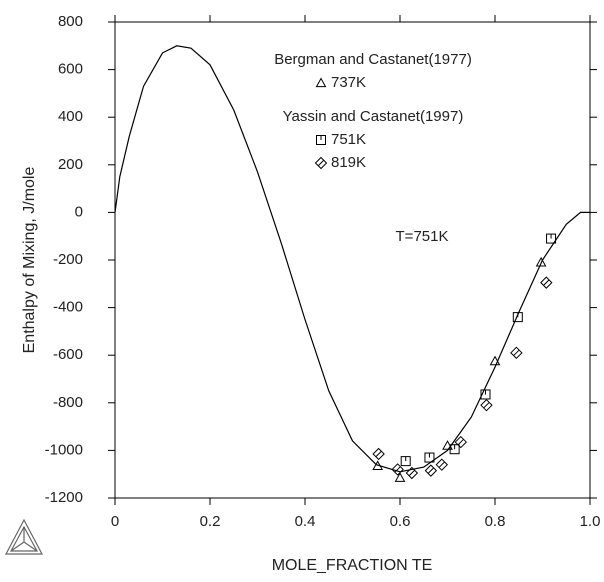 The height and width of the screenshot is (582, 604). What do you see at coordinates (210, 521) in the screenshot?
I see `x-tick-label: 0.2` at bounding box center [210, 521].